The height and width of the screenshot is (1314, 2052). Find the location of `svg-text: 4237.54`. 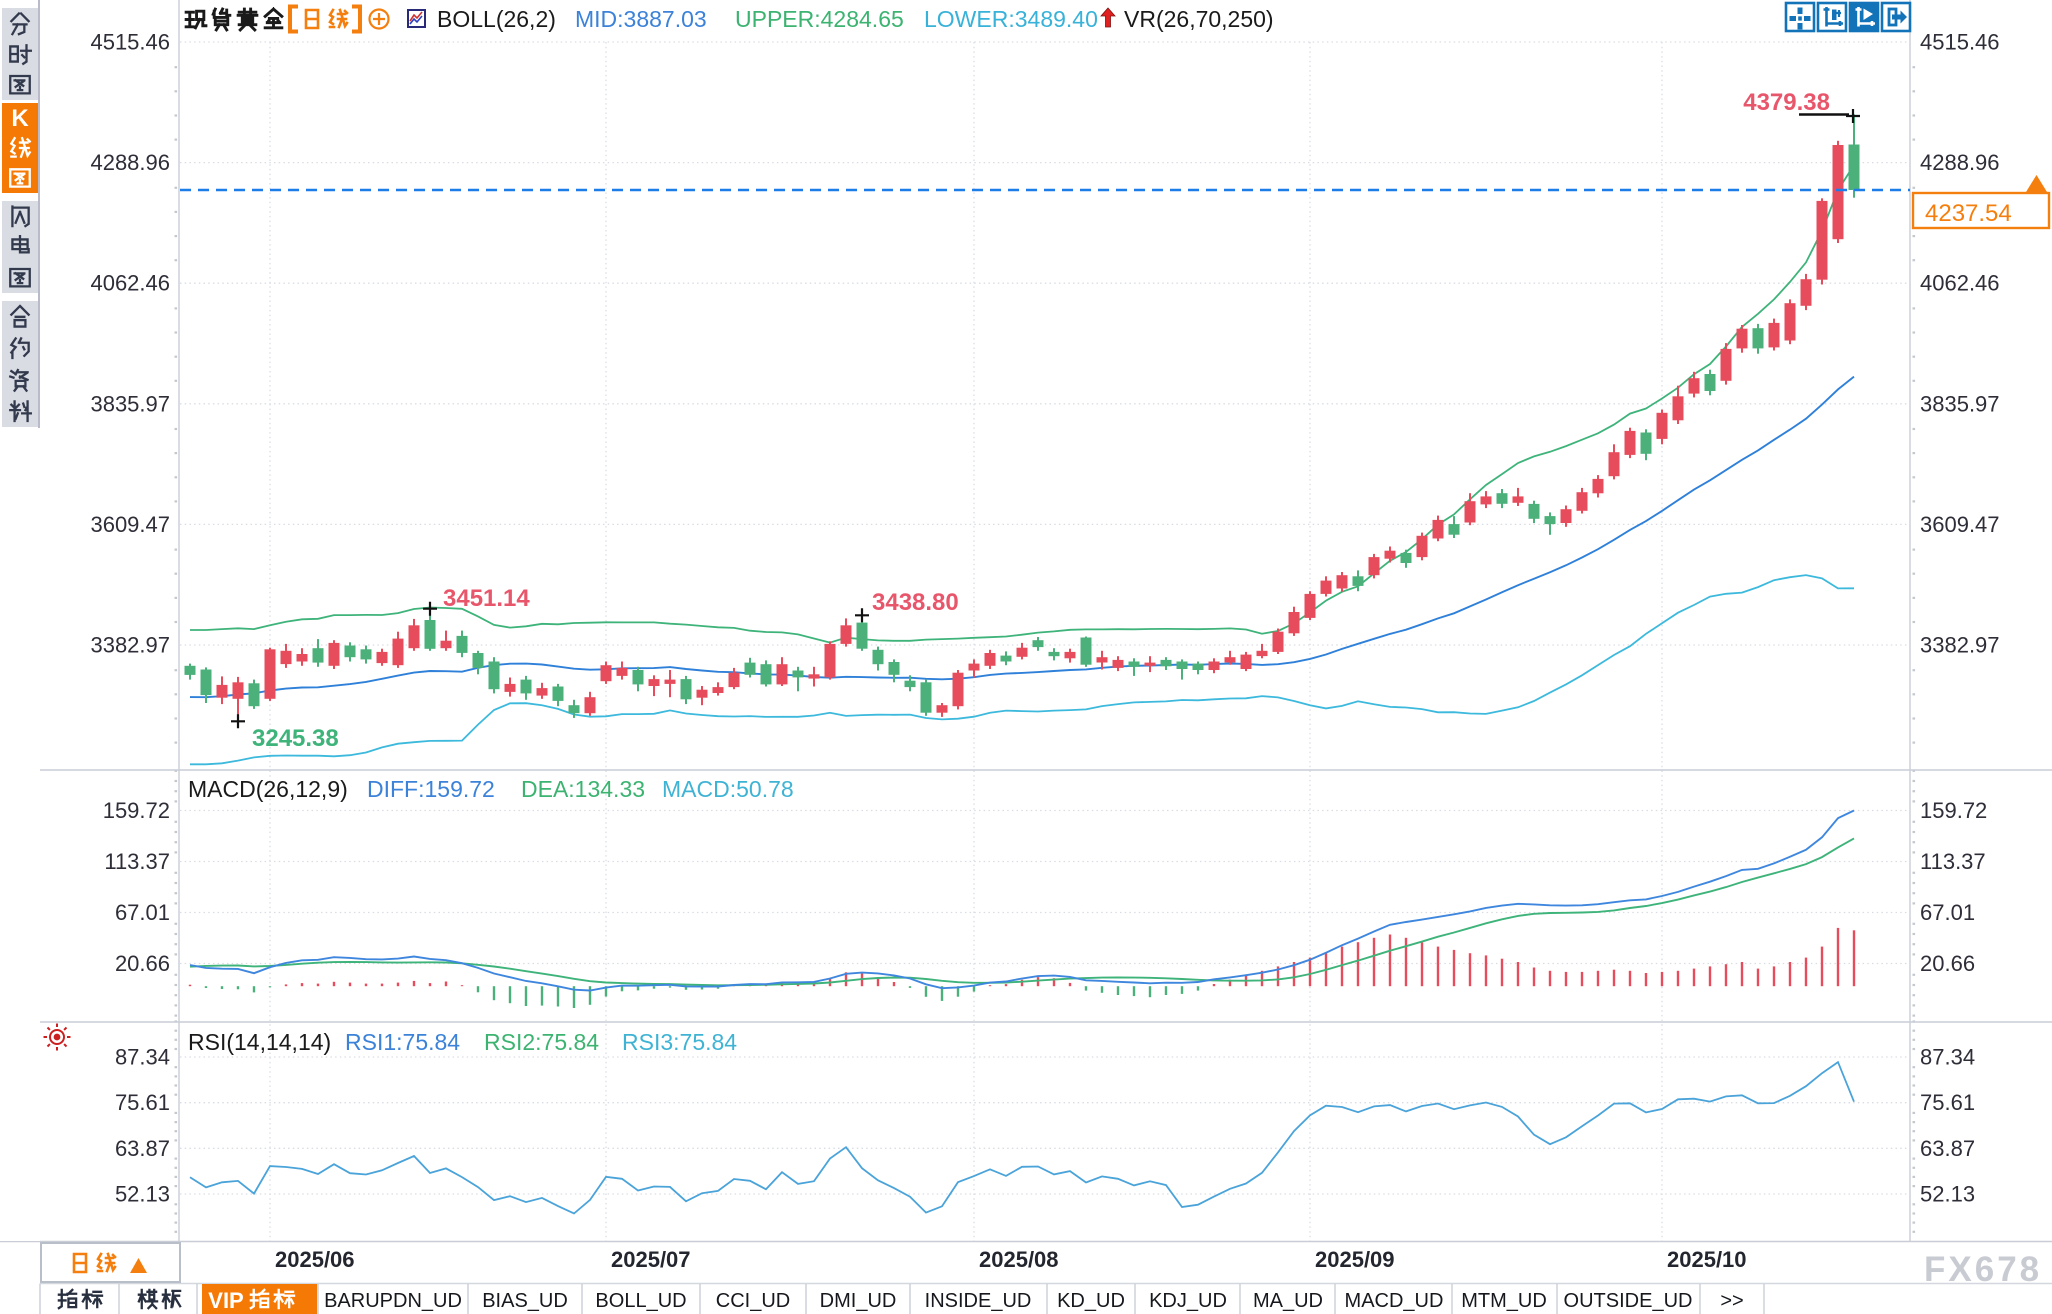

svg-text: 4237.54 is located at coordinates (1968, 213).